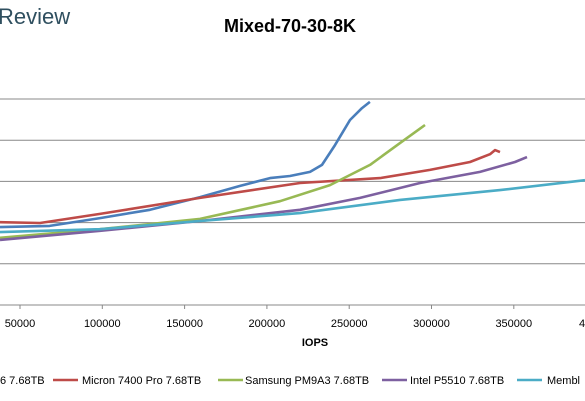 Image resolution: width=585 pixels, height=401 pixels. What do you see at coordinates (582, 324) in the screenshot?
I see `x-tick-label: 4` at bounding box center [582, 324].